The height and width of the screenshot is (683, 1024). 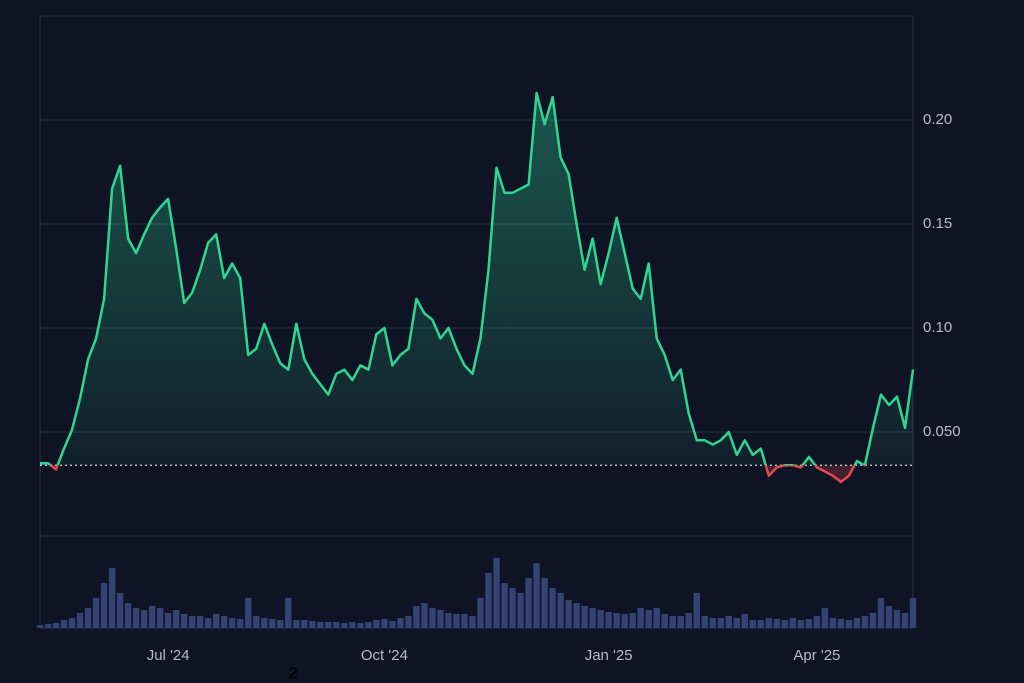 What do you see at coordinates (937, 327) in the screenshot?
I see `y-tick-label: 0.10` at bounding box center [937, 327].